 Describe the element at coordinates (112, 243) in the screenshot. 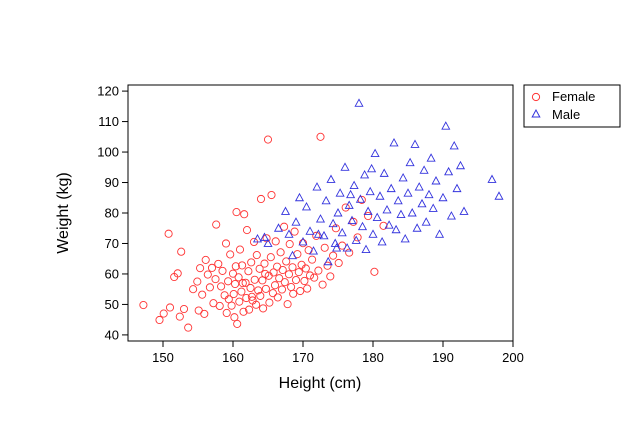

I see `y-tick-label: 70` at that location.